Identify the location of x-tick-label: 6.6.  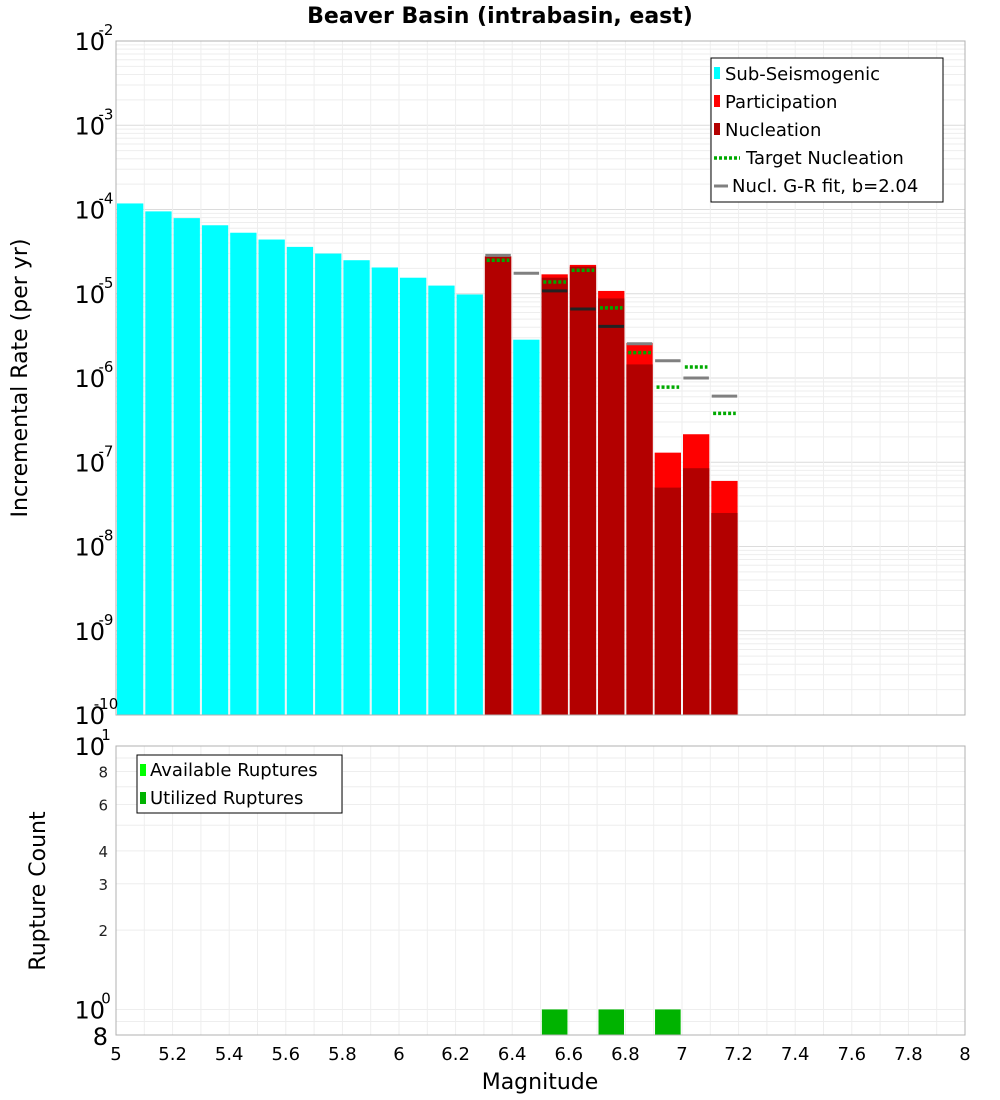
(568, 1054).